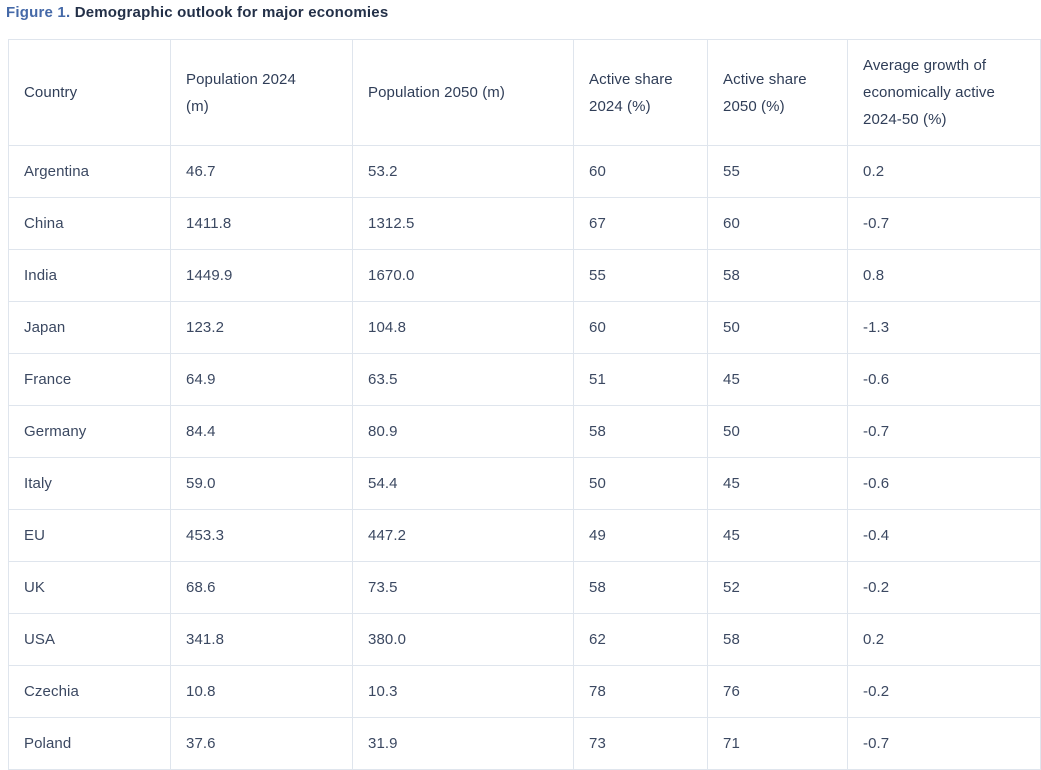 This screenshot has width=1041, height=770. I want to click on table-row-czechia: Czechia 10.8 10.3 78 76 -0.2, so click(524, 691).